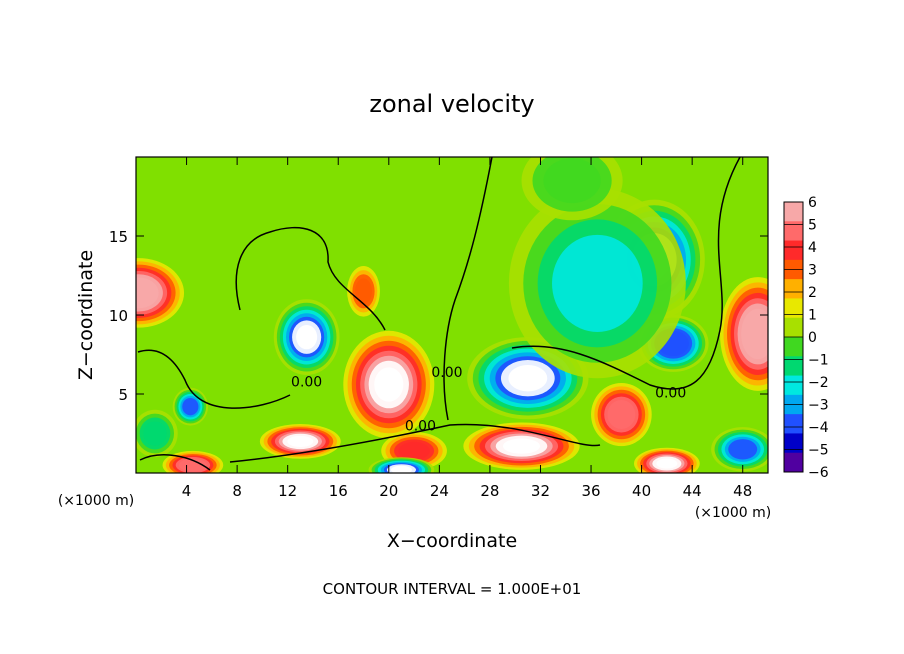  I want to click on y-axis-label: Z−coordinate, so click(86, 315).